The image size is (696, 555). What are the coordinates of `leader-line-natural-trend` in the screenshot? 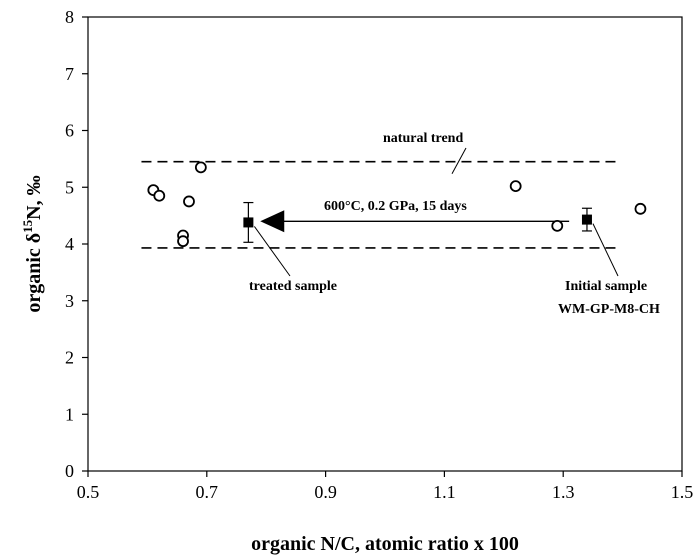 It's located at (459, 160).